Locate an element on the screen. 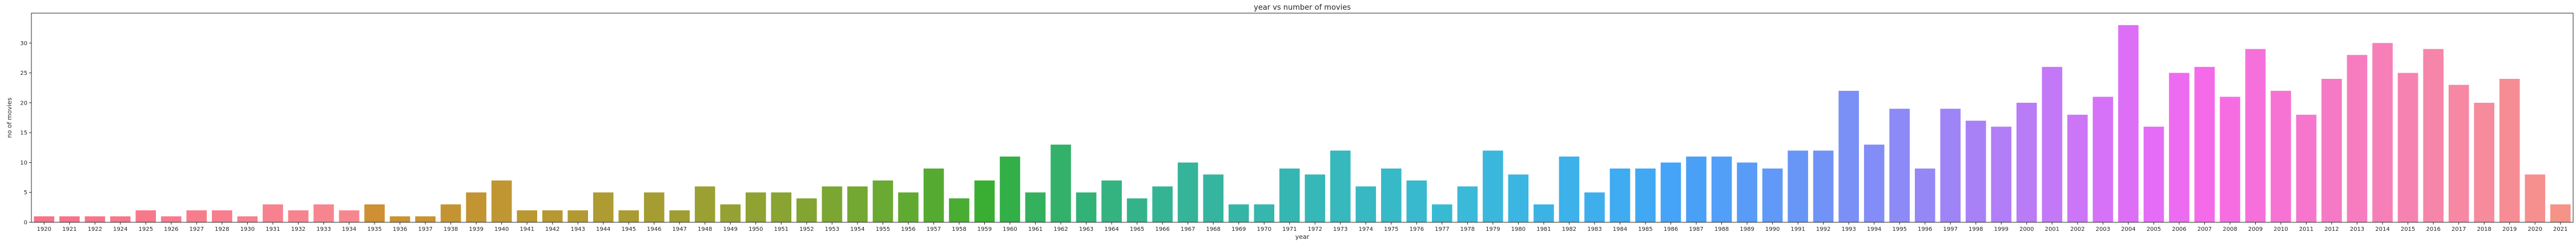  bar-1920 is located at coordinates (44, 219).